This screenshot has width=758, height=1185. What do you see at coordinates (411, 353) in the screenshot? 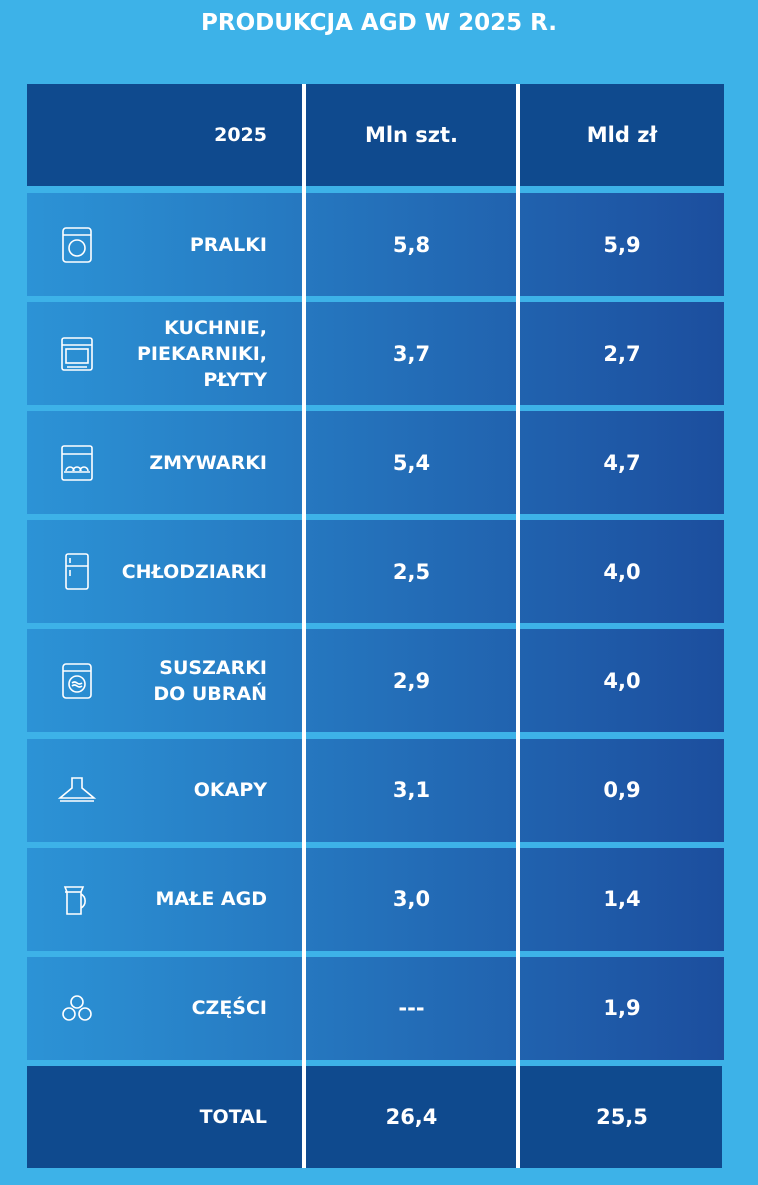
I see `value-cell: 3,7` at bounding box center [411, 353].